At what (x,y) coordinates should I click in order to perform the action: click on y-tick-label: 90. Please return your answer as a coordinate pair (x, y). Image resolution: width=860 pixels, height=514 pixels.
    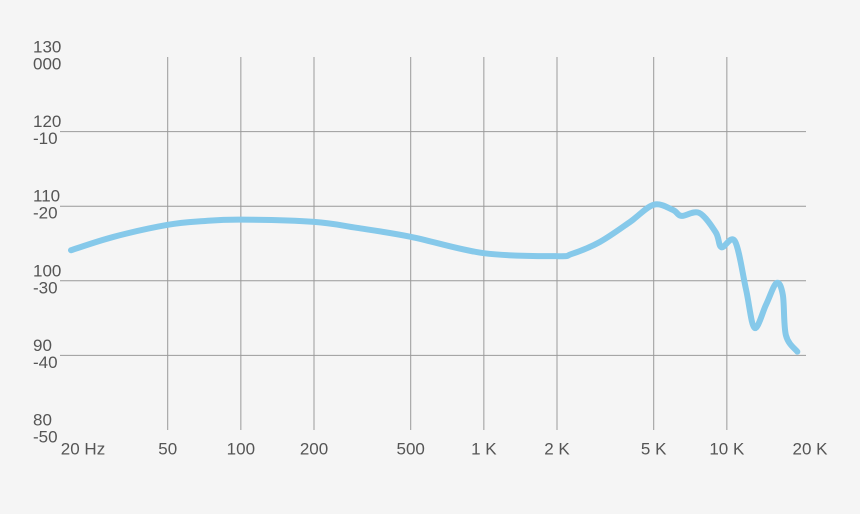
    Looking at the image, I should click on (42, 345).